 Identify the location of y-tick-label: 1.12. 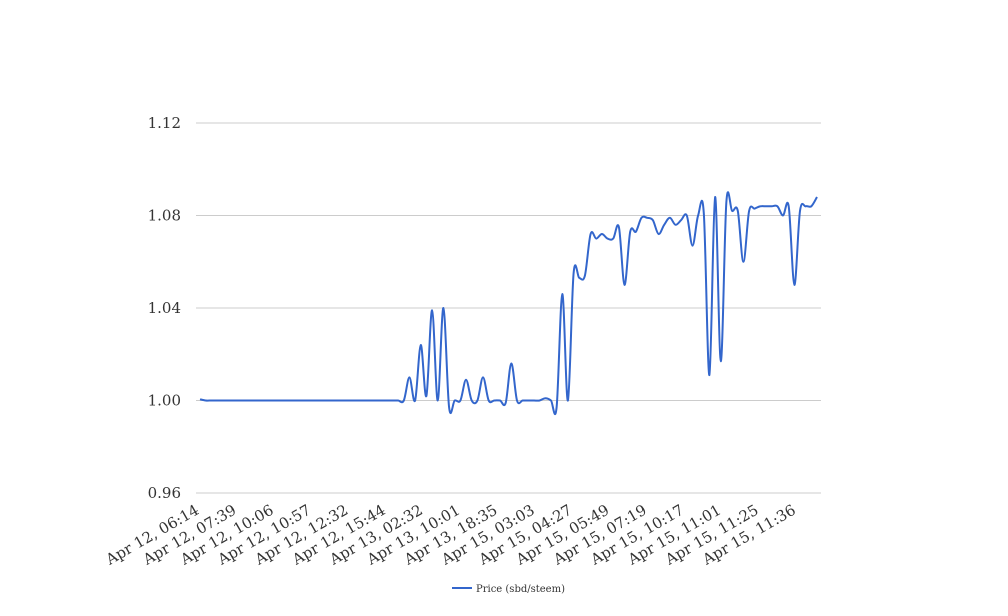
(164, 123).